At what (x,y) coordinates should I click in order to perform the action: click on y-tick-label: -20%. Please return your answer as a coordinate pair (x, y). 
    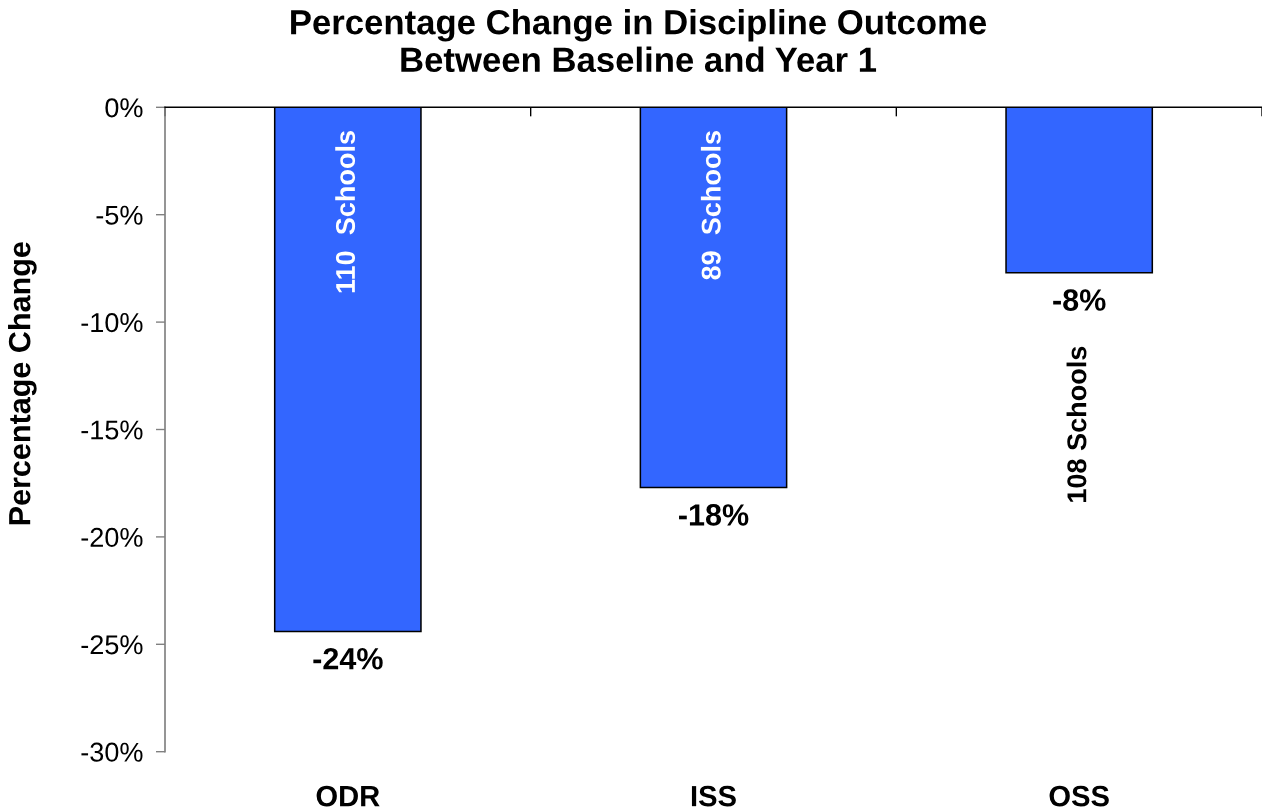
    Looking at the image, I should click on (112, 537).